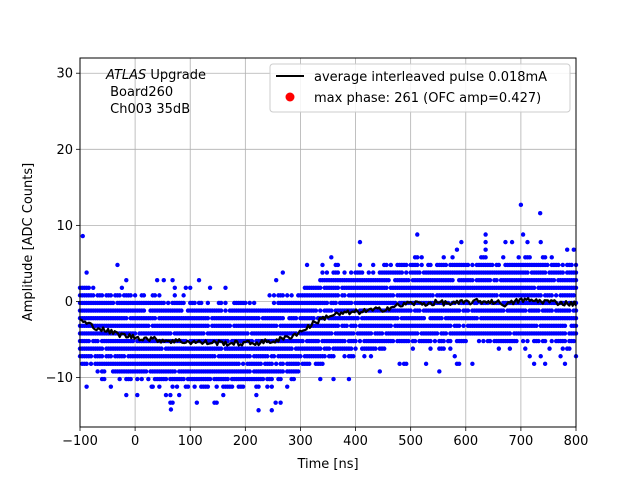  Describe the element at coordinates (576, 441) in the screenshot. I see `x-tick-label: 800` at that location.